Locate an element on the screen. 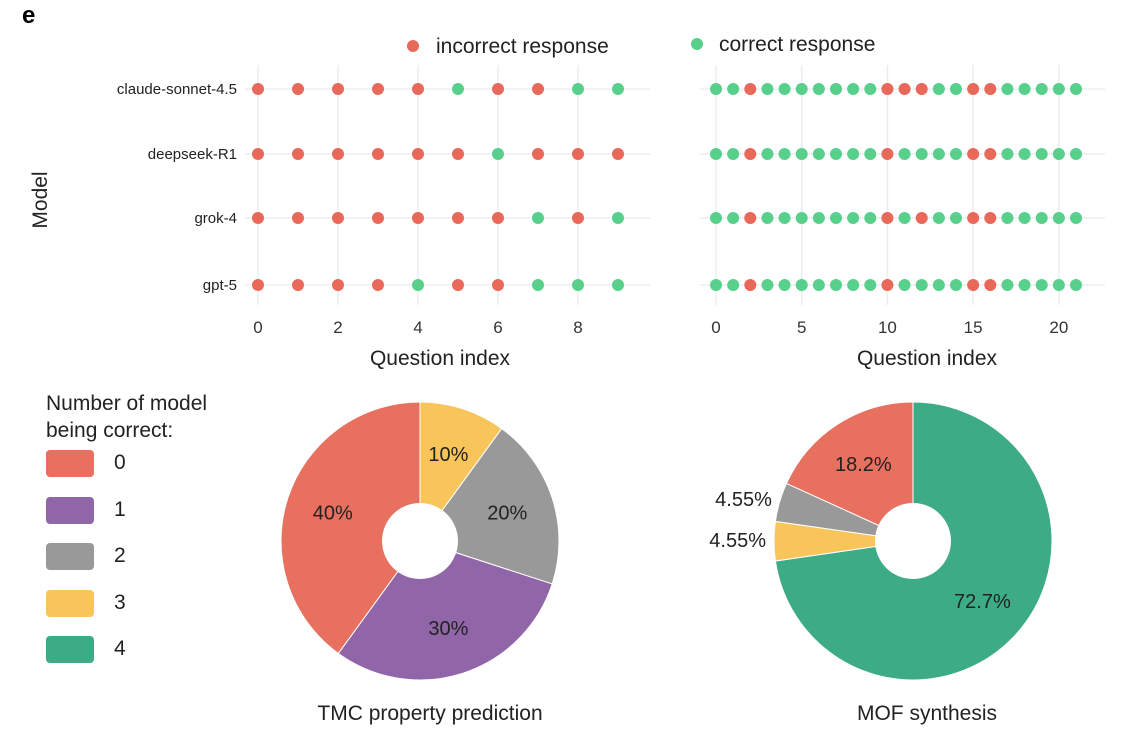 The height and width of the screenshot is (746, 1131). y-axis-label: Model is located at coordinates (40, 199).